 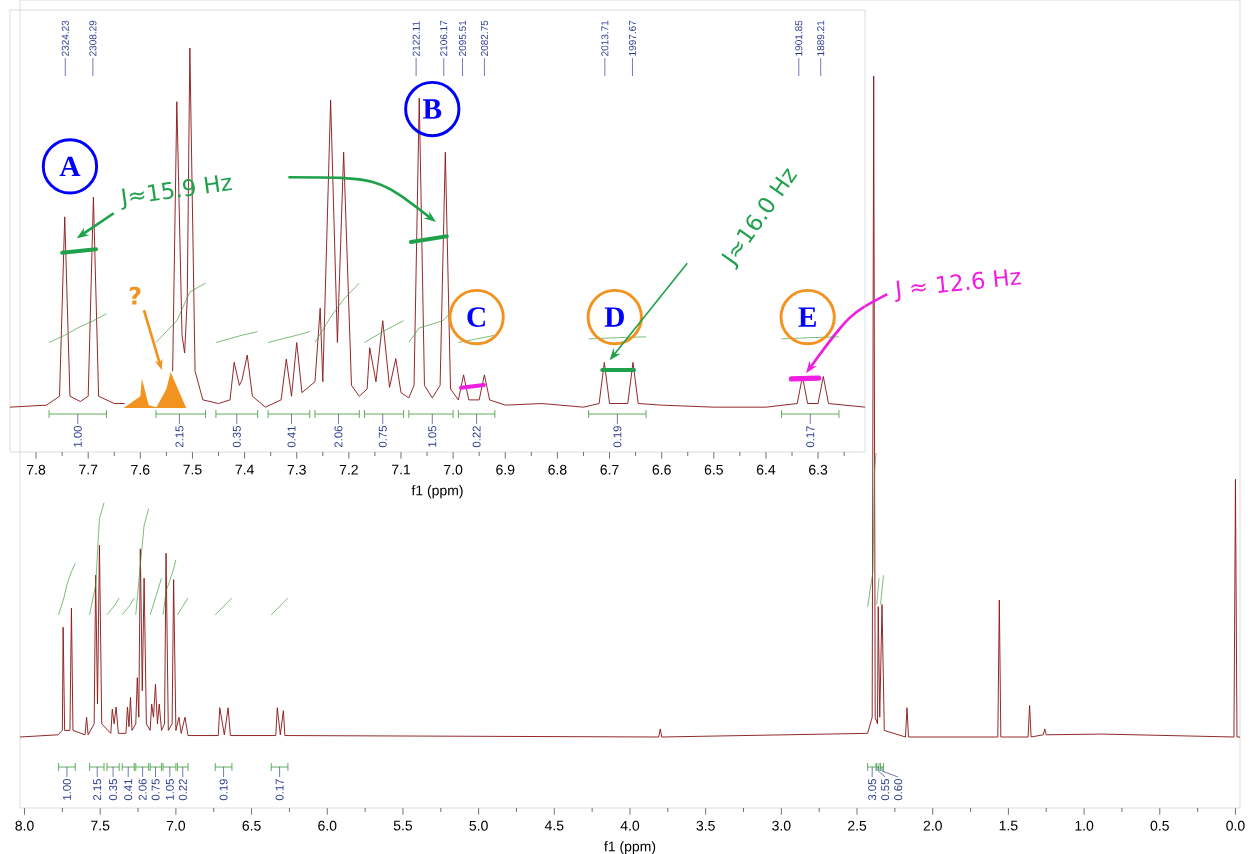 What do you see at coordinates (244, 469) in the screenshot?
I see `x-tick-label: 7.4` at bounding box center [244, 469].